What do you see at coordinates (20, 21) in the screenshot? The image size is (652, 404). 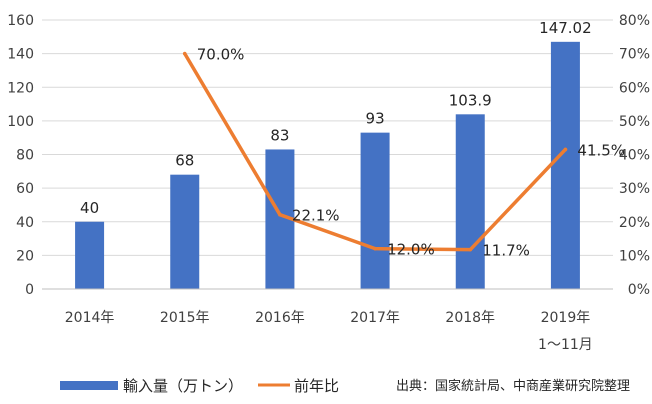 I see `left-tick-label: 160` at bounding box center [20, 21].